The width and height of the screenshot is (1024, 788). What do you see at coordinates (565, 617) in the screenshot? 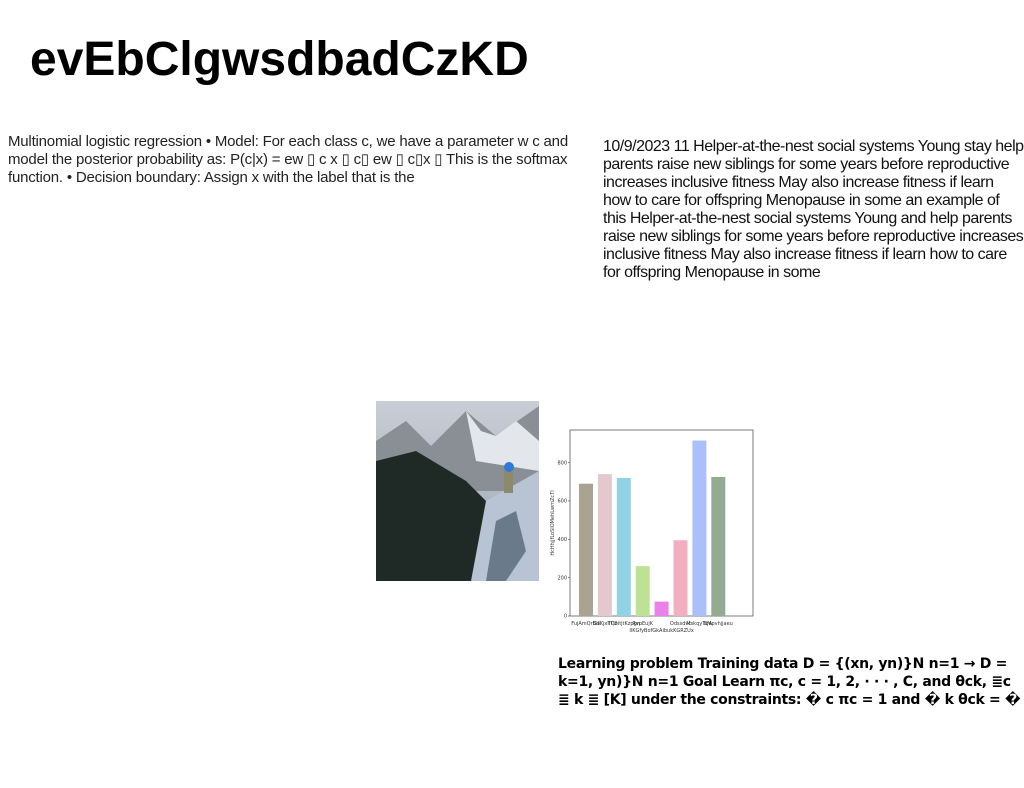
I see `y-tick-label: 0` at bounding box center [565, 617].